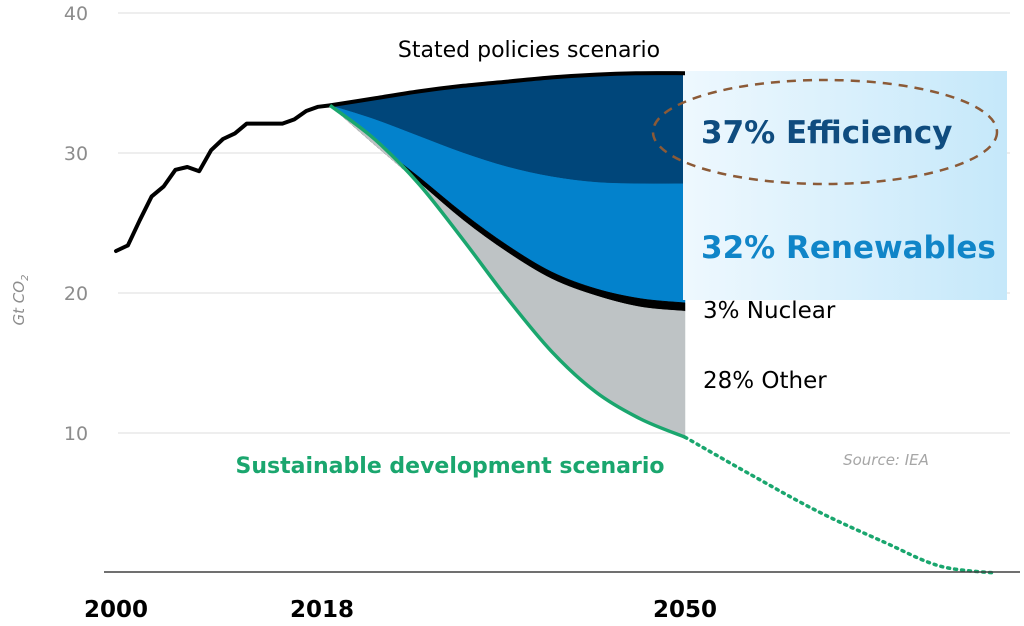 The height and width of the screenshot is (626, 1024). What do you see at coordinates (76, 224) in the screenshot?
I see `y-axis-ticks: 10 20 30 40` at bounding box center [76, 224].